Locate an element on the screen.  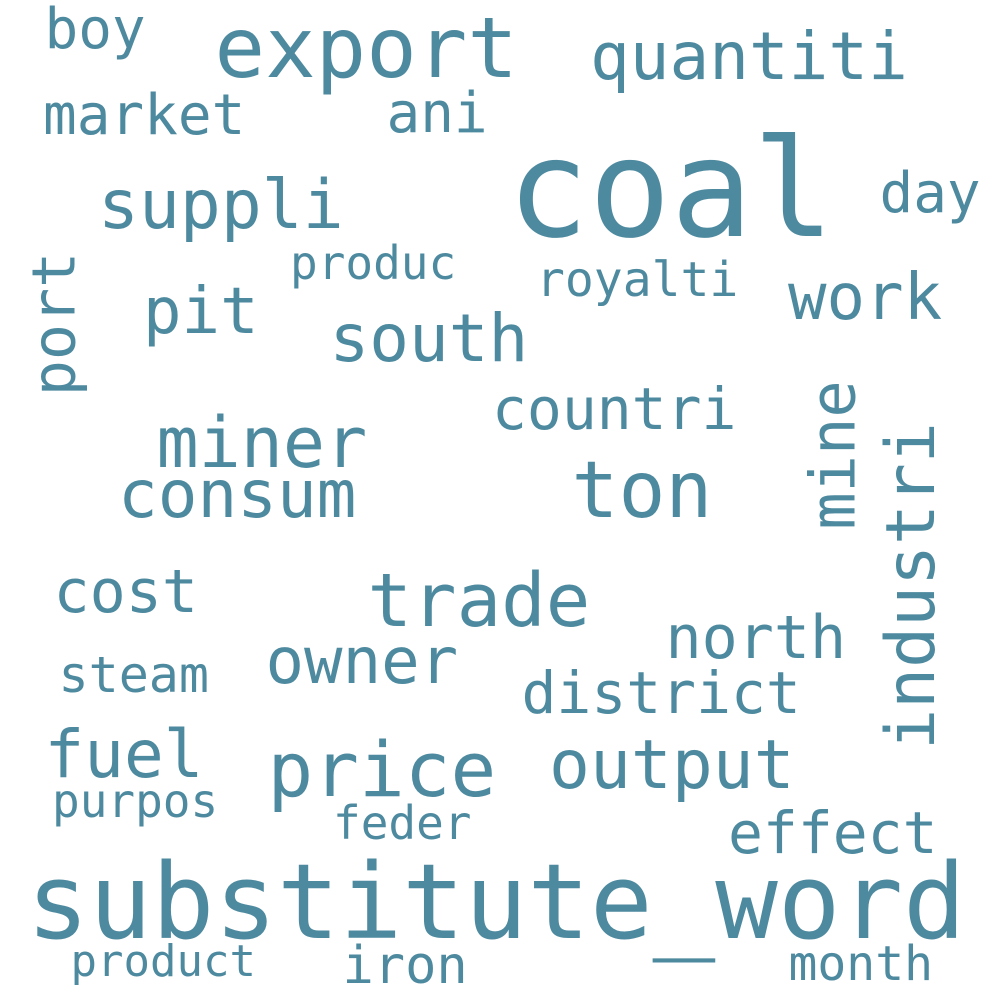
word-mine: mine is located at coordinates (833, 455).